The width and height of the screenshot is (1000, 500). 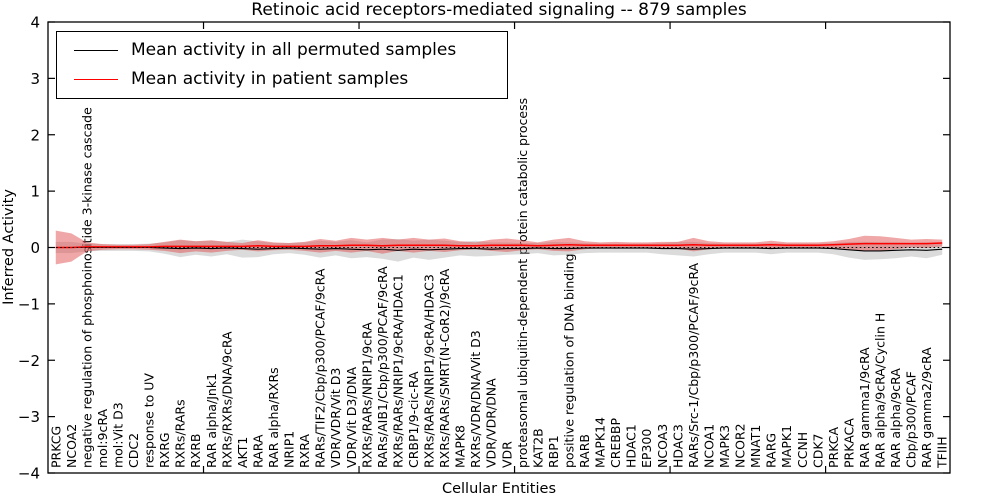 I want to click on legend-entry-permuted: Mean activity in all permuted samples, so click(x=282, y=50).